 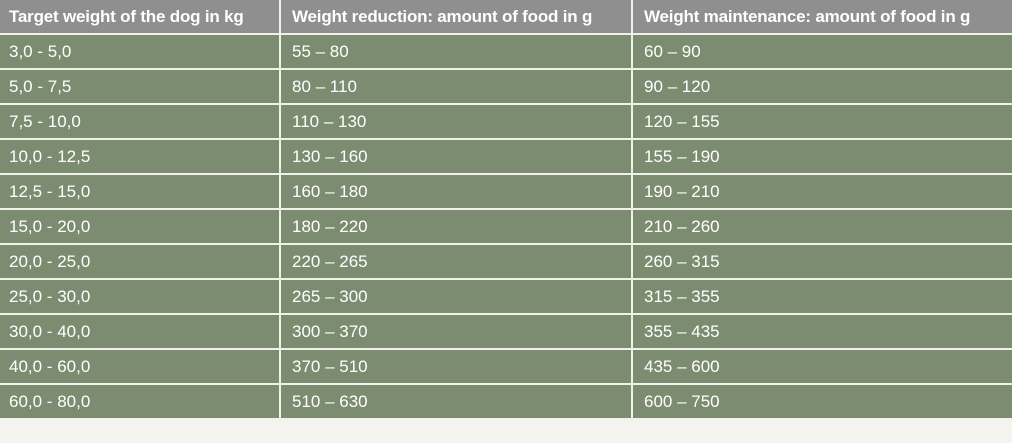 I want to click on header-target-weight: Target weight of the dog in kg, so click(x=140, y=17).